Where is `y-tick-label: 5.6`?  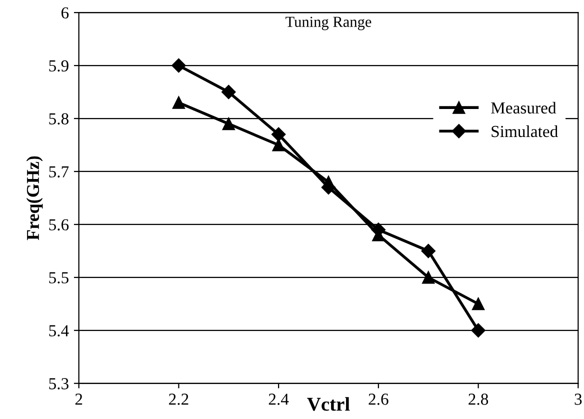 y-tick-label: 5.6 is located at coordinates (59, 224).